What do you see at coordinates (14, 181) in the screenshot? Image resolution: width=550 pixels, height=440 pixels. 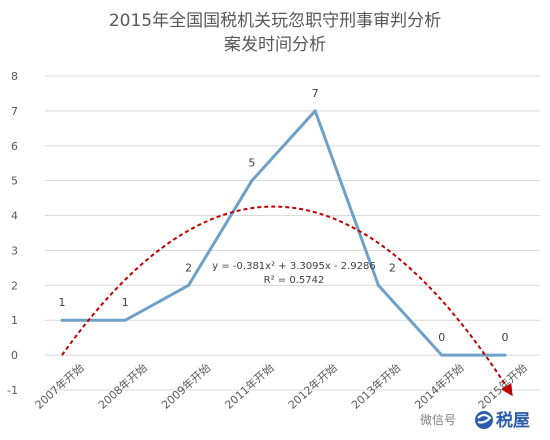 I see `y-tick-label-6: 5` at bounding box center [14, 181].